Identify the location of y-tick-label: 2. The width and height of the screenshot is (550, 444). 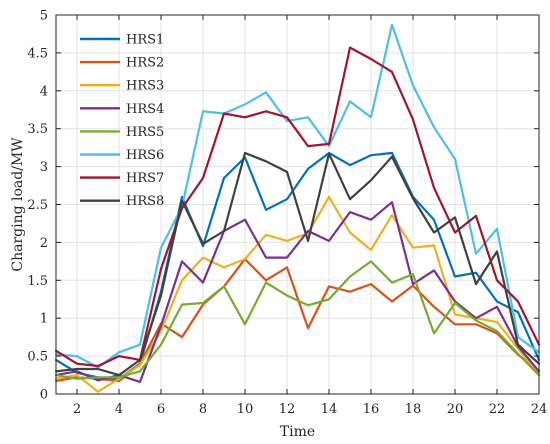
(44, 243).